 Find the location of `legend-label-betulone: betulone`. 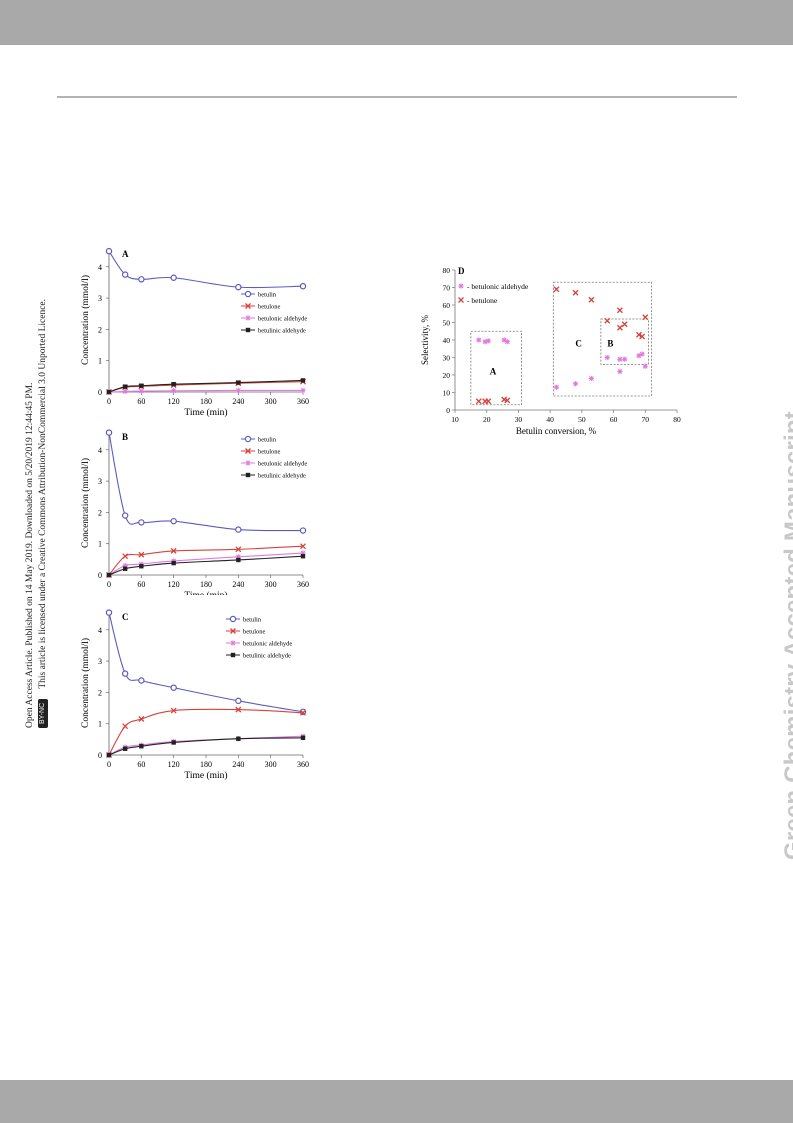

legend-label-betulone: betulone is located at coordinates (269, 307).